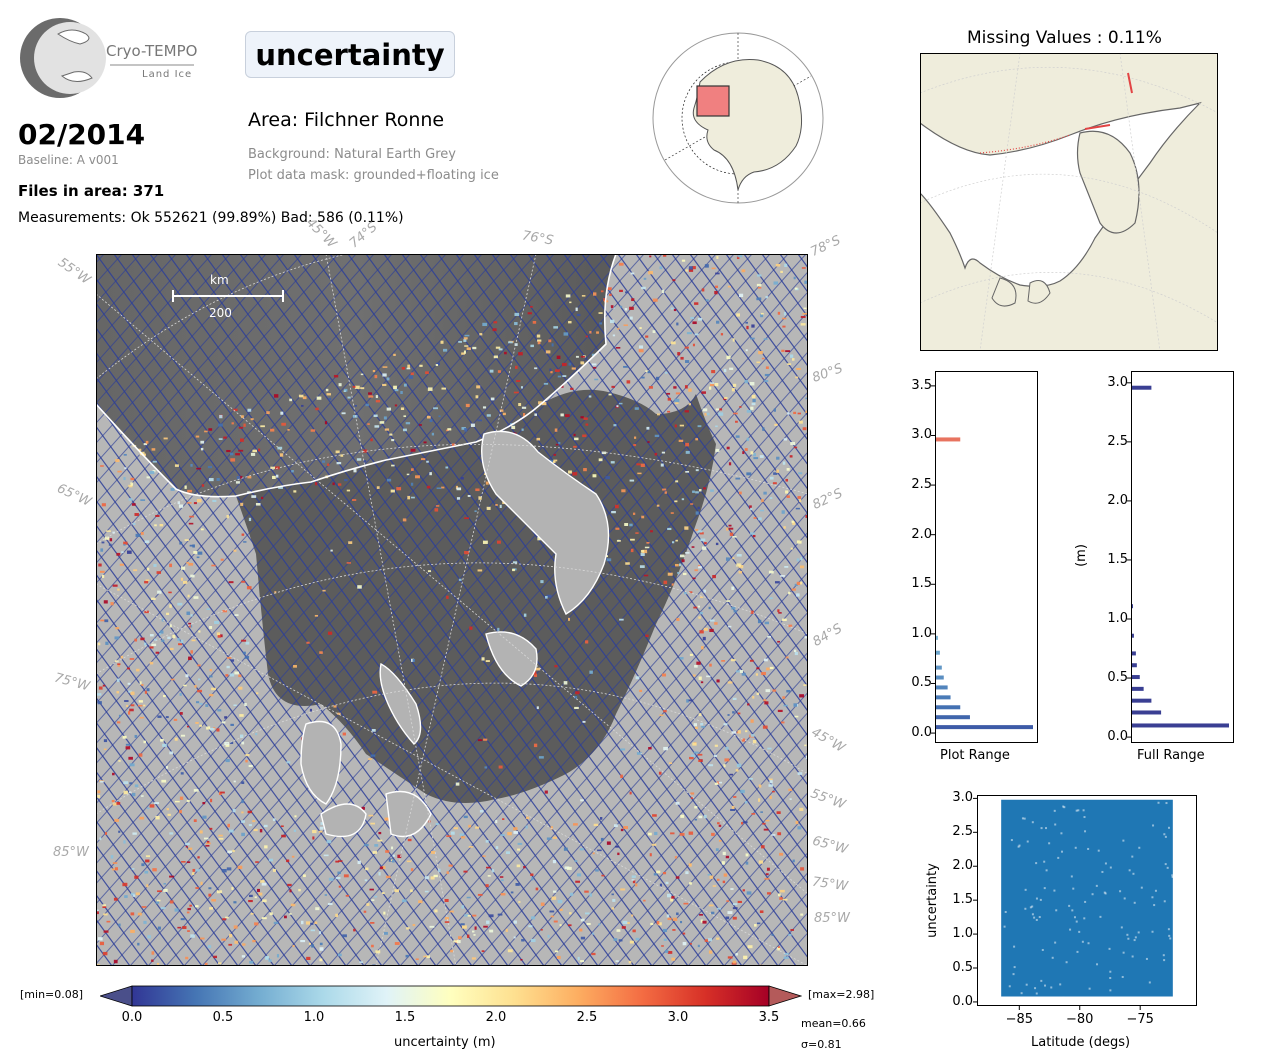 Image resolution: width=1272 pixels, height=1060 pixels. What do you see at coordinates (71, 852) in the screenshot?
I see `lon-label: 85°W` at bounding box center [71, 852].